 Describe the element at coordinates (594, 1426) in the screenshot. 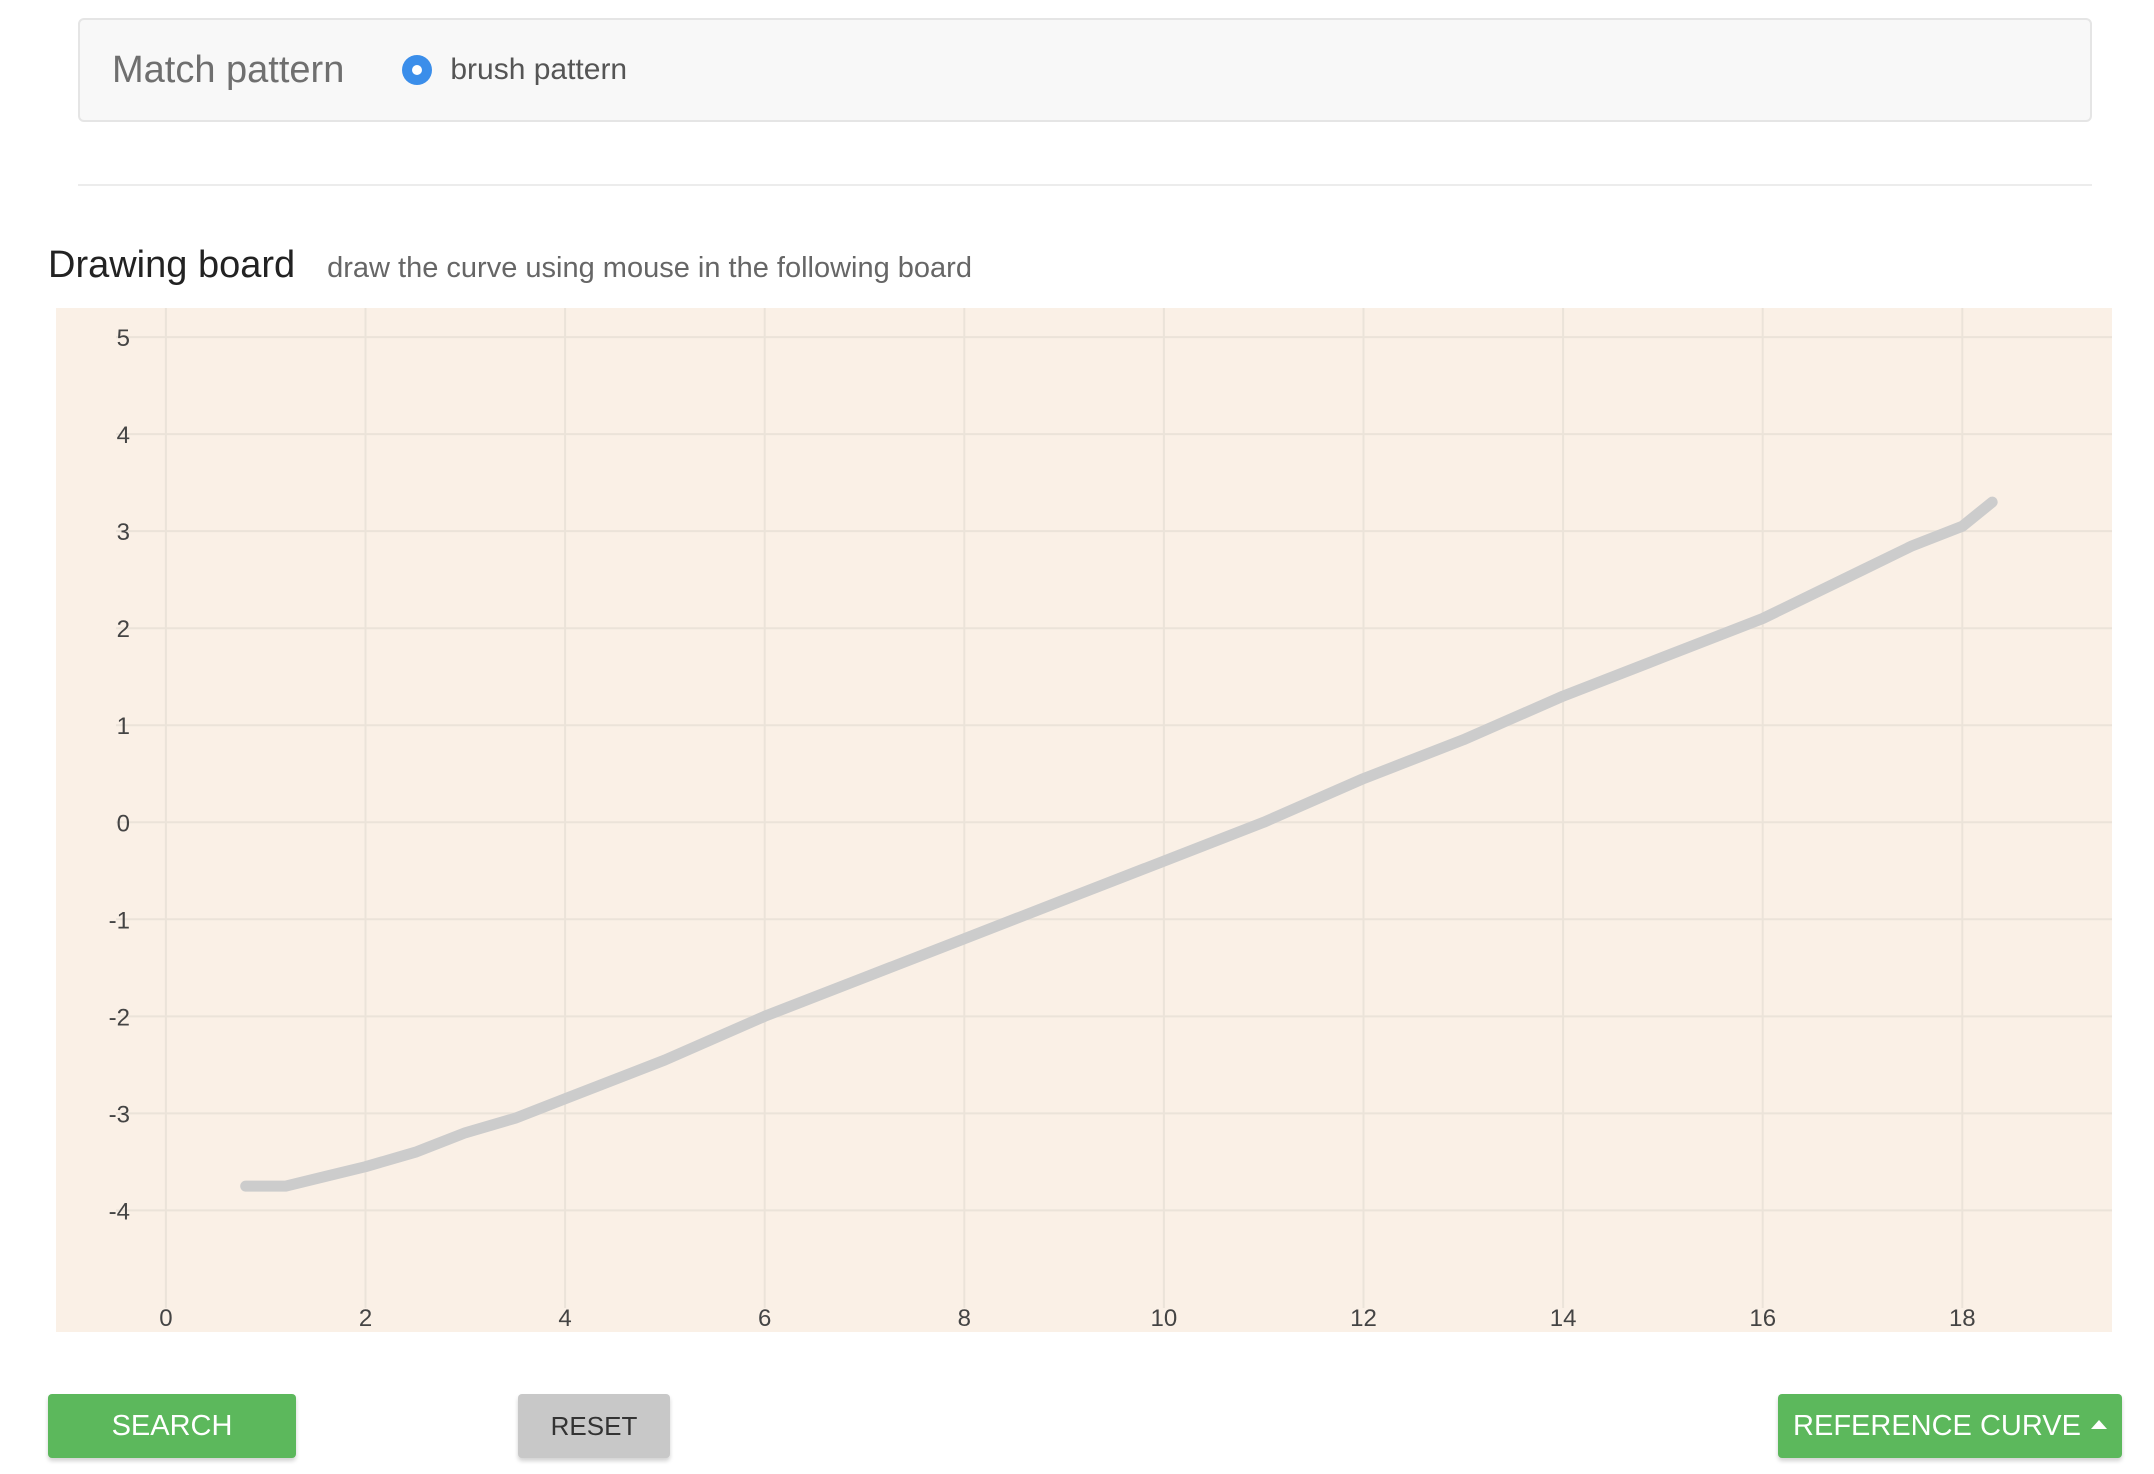

I see `reset-button: RESET` at that location.